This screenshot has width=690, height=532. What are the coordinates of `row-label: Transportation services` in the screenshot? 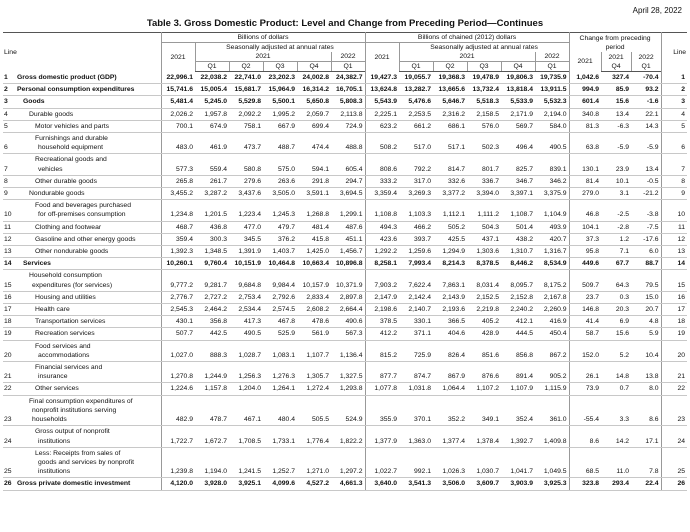 It's located at (88, 322).